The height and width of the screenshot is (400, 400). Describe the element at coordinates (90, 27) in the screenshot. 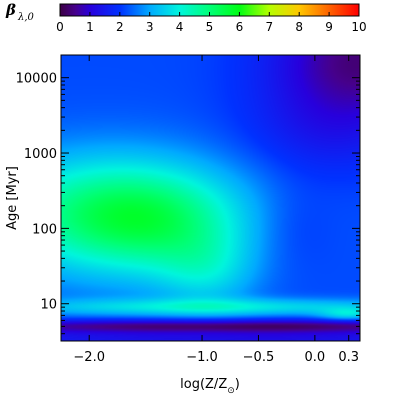

I see `colorbar-tick-label: 1` at that location.